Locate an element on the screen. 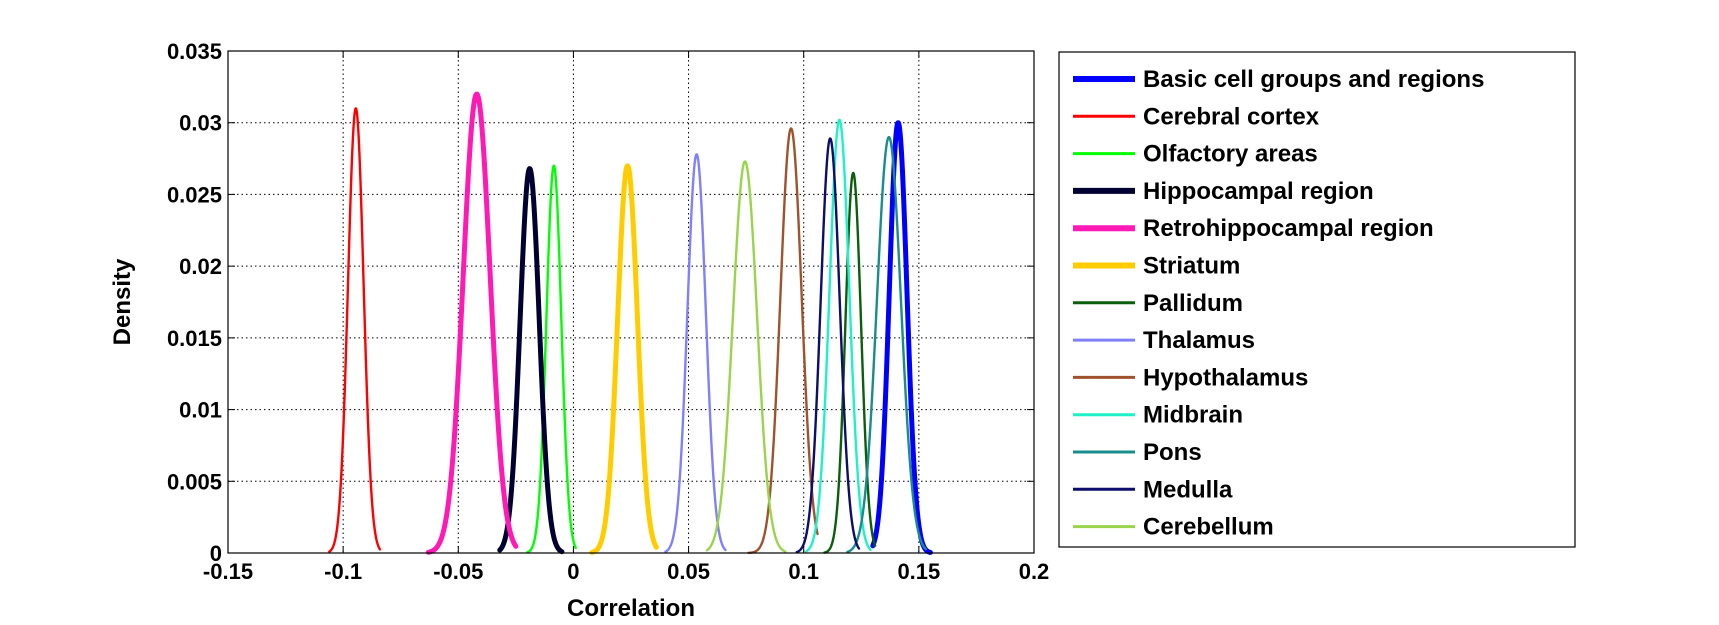 This screenshot has height=625, width=1719. y-tick-label: 0 is located at coordinates (216, 553).